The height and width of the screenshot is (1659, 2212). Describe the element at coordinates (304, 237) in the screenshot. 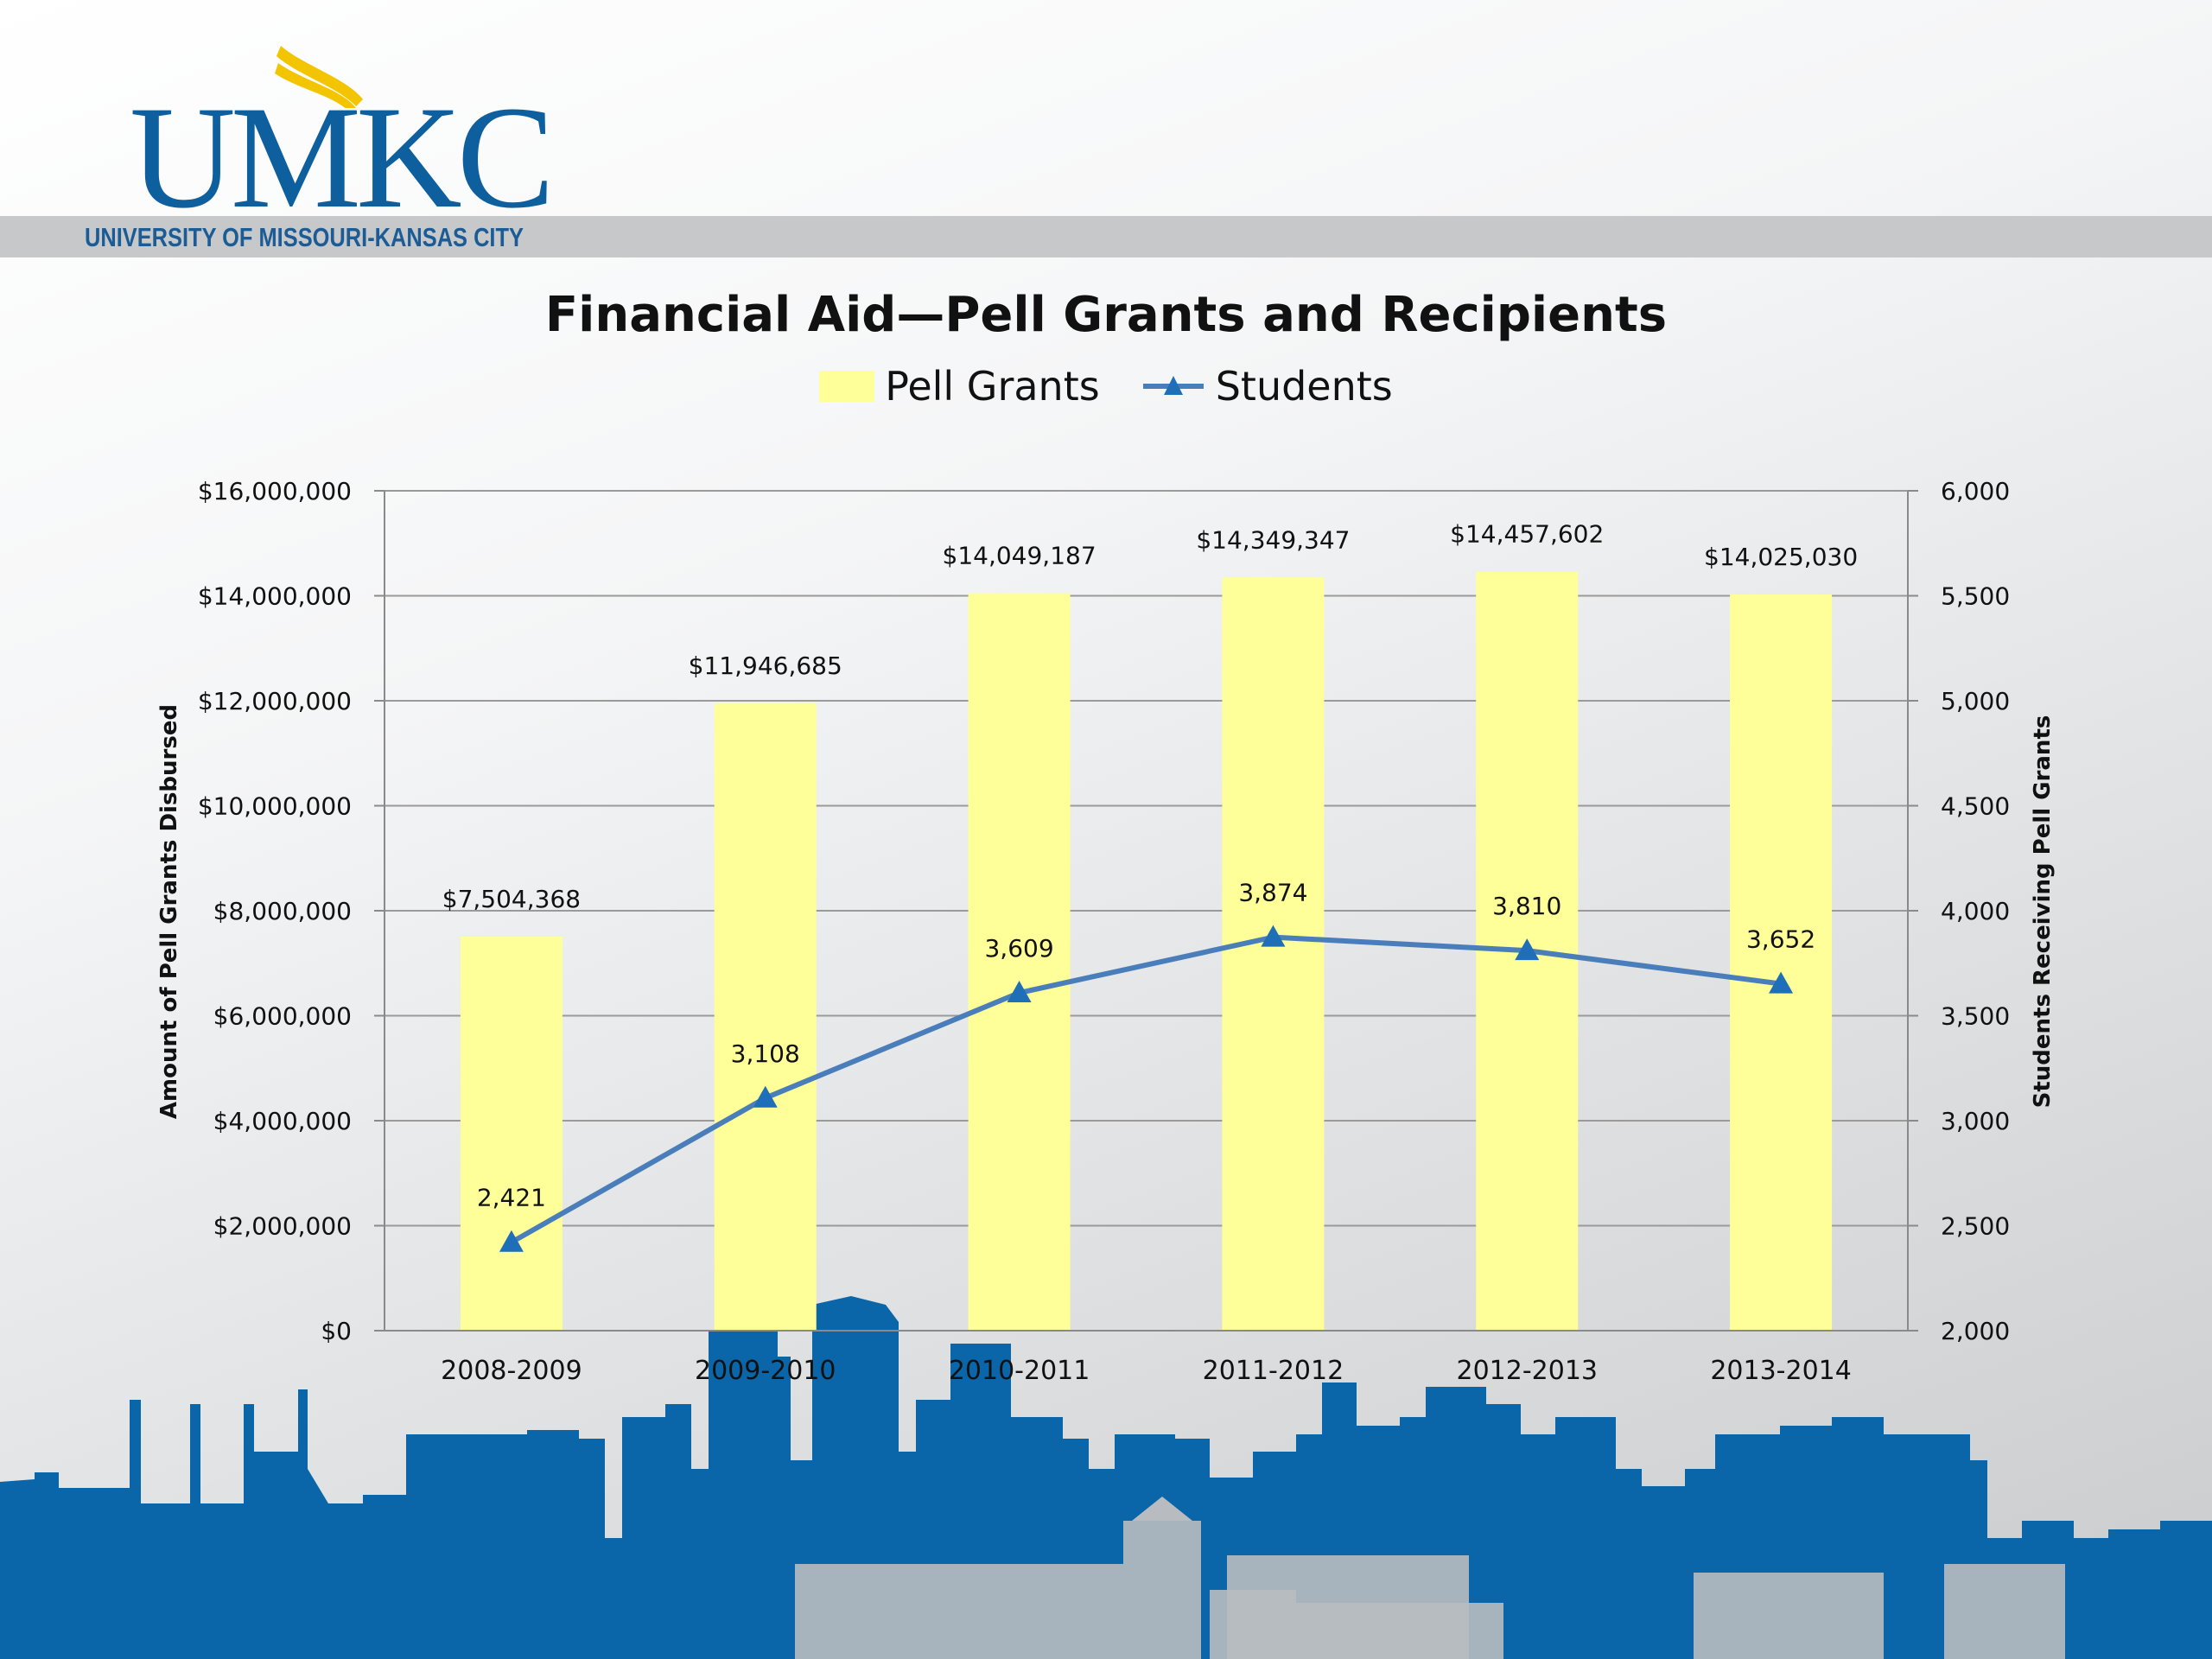

I see `university-name: UNIVERSITY OF MISSOURI-KANSAS CITY` at that location.